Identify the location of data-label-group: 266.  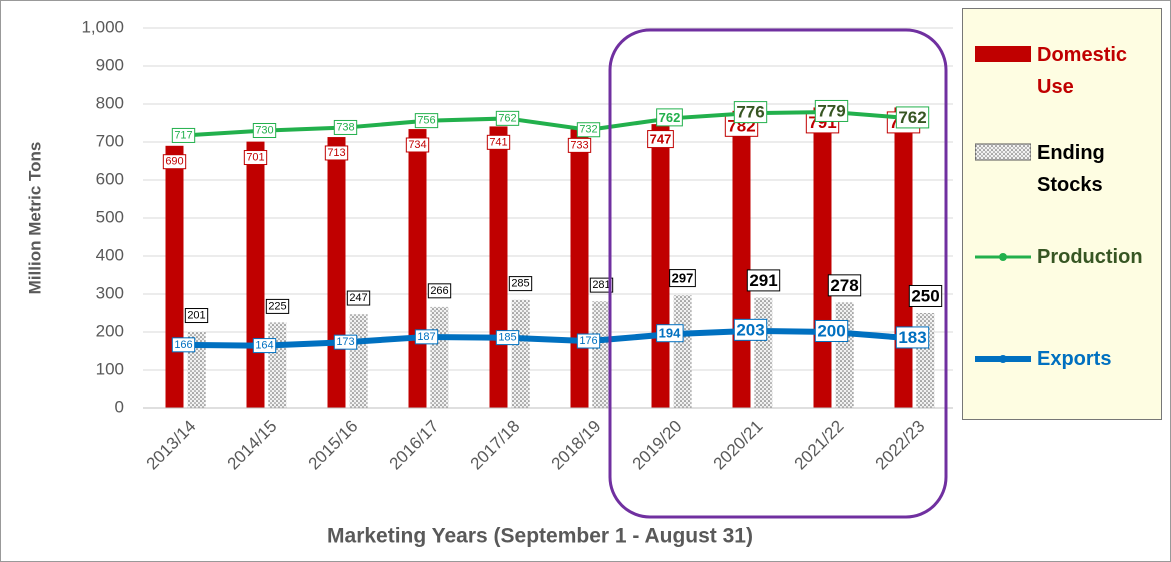
(439, 291).